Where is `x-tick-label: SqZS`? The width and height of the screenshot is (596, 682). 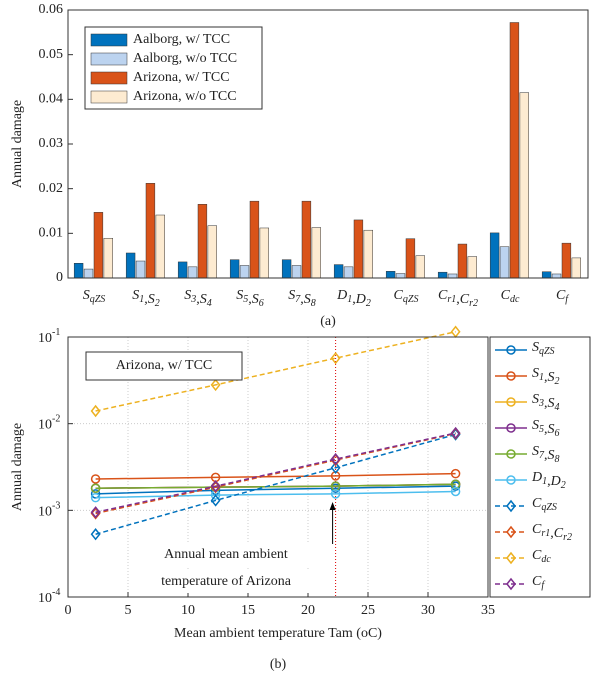 x-tick-label: SqZS is located at coordinates (94, 296).